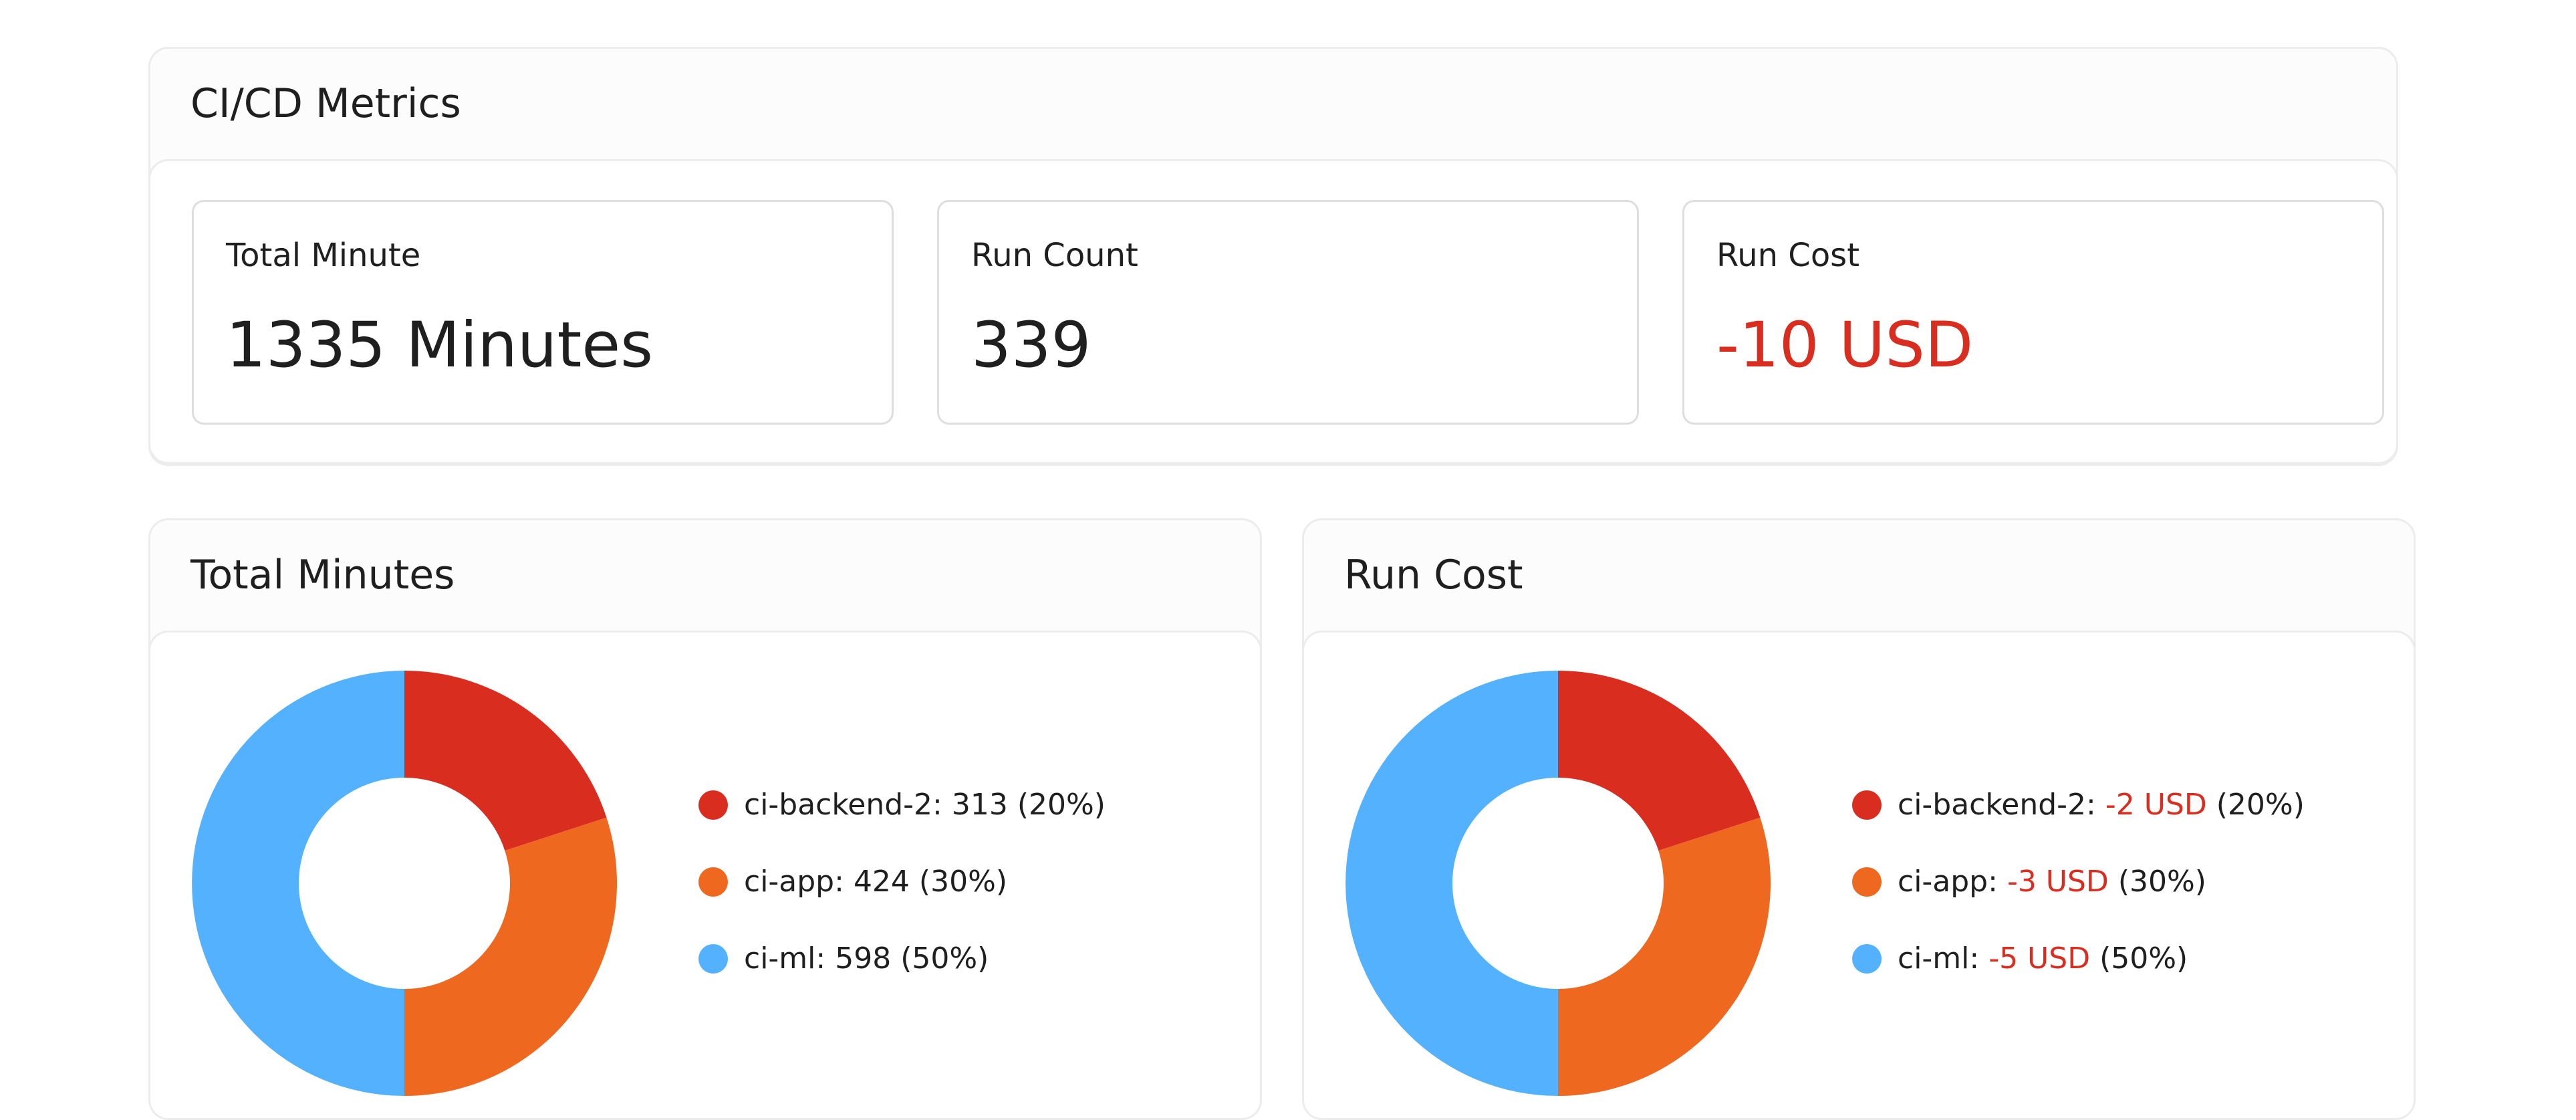 The width and height of the screenshot is (2576, 1120). Describe the element at coordinates (440, 345) in the screenshot. I see `stat-value: 1335 Minutes` at that location.